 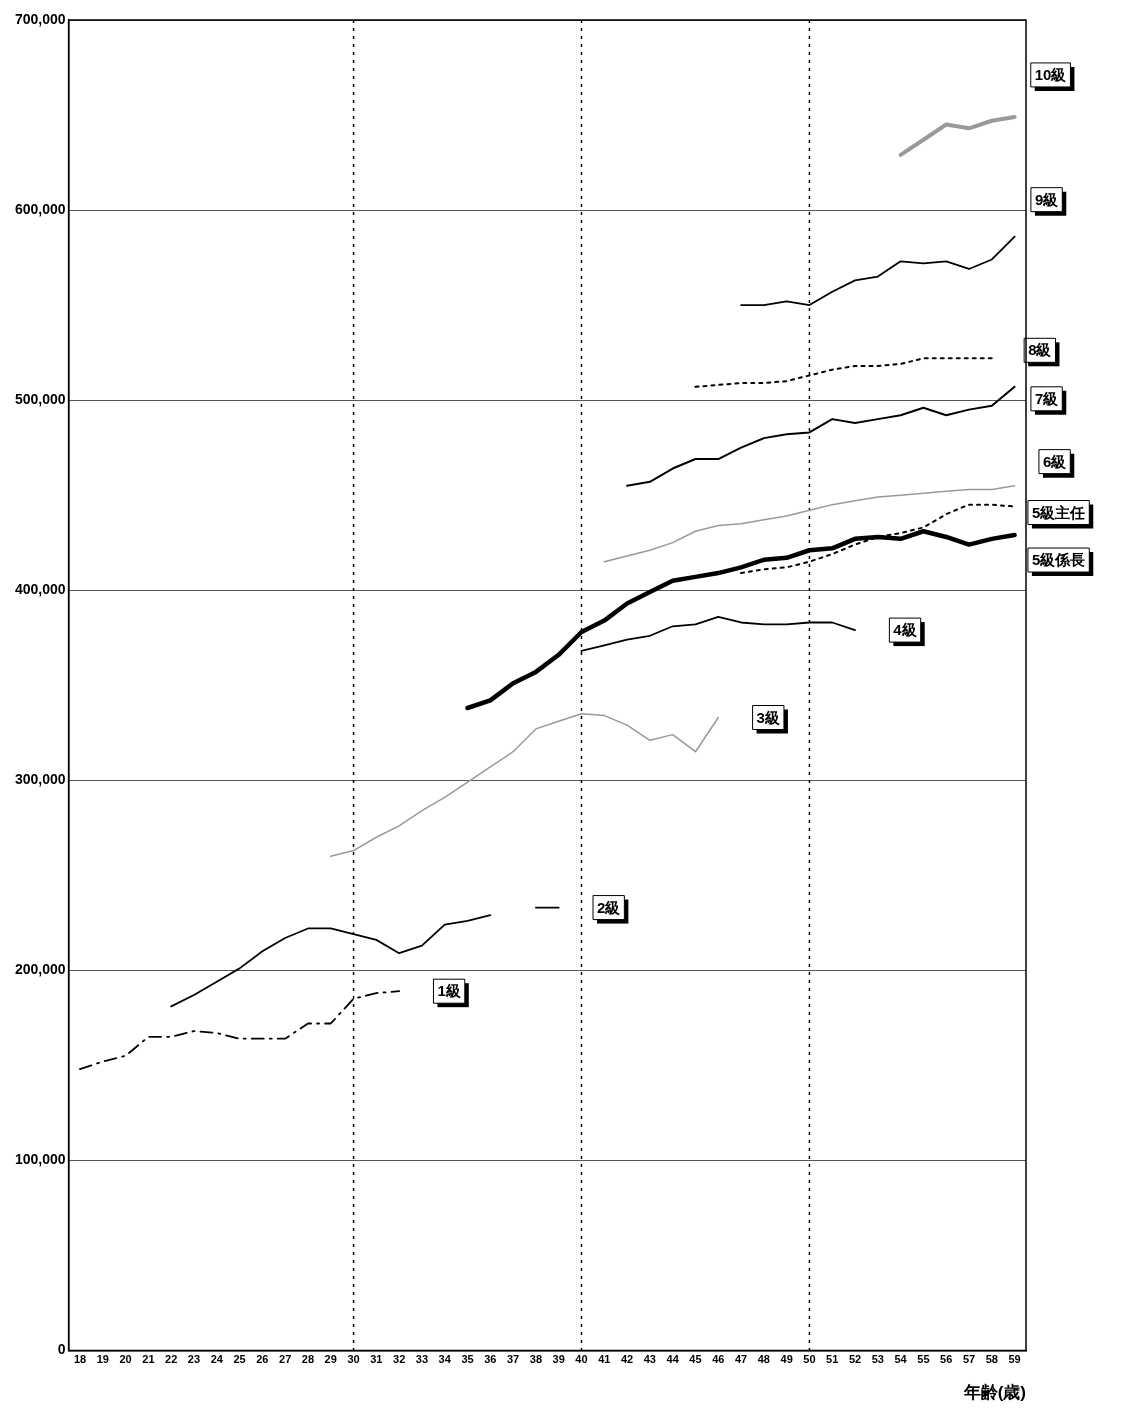 What do you see at coordinates (855, 1359) in the screenshot?
I see `x-tick-label: 52` at bounding box center [855, 1359].